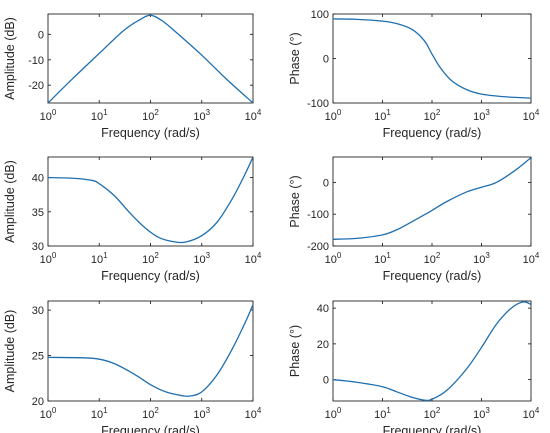 The image size is (550, 433). Describe the element at coordinates (36, 61) in the screenshot. I see `y-tick-label: -10` at that location.